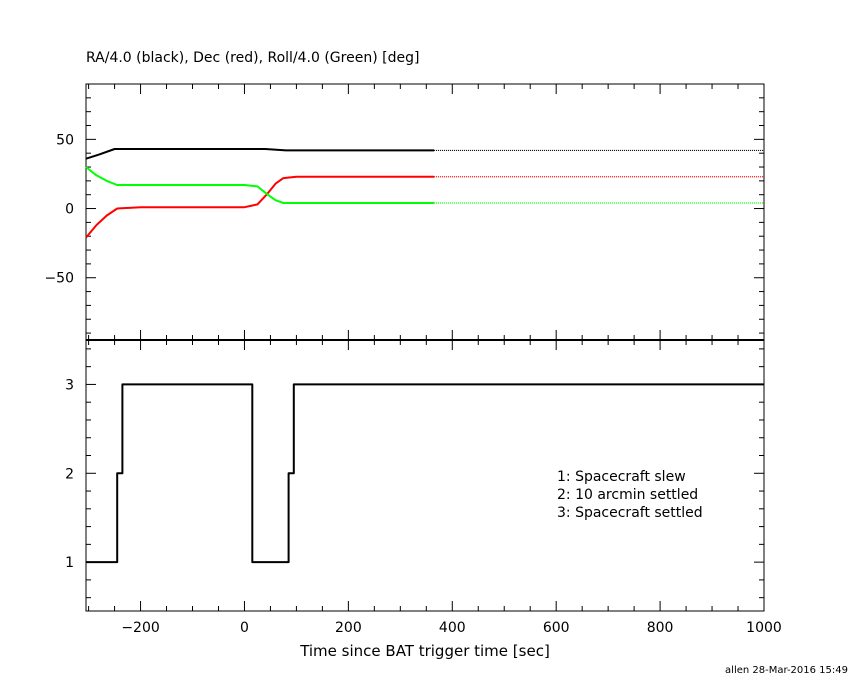  Describe the element at coordinates (556, 628) in the screenshot. I see `x-tick-label: 600` at that location.